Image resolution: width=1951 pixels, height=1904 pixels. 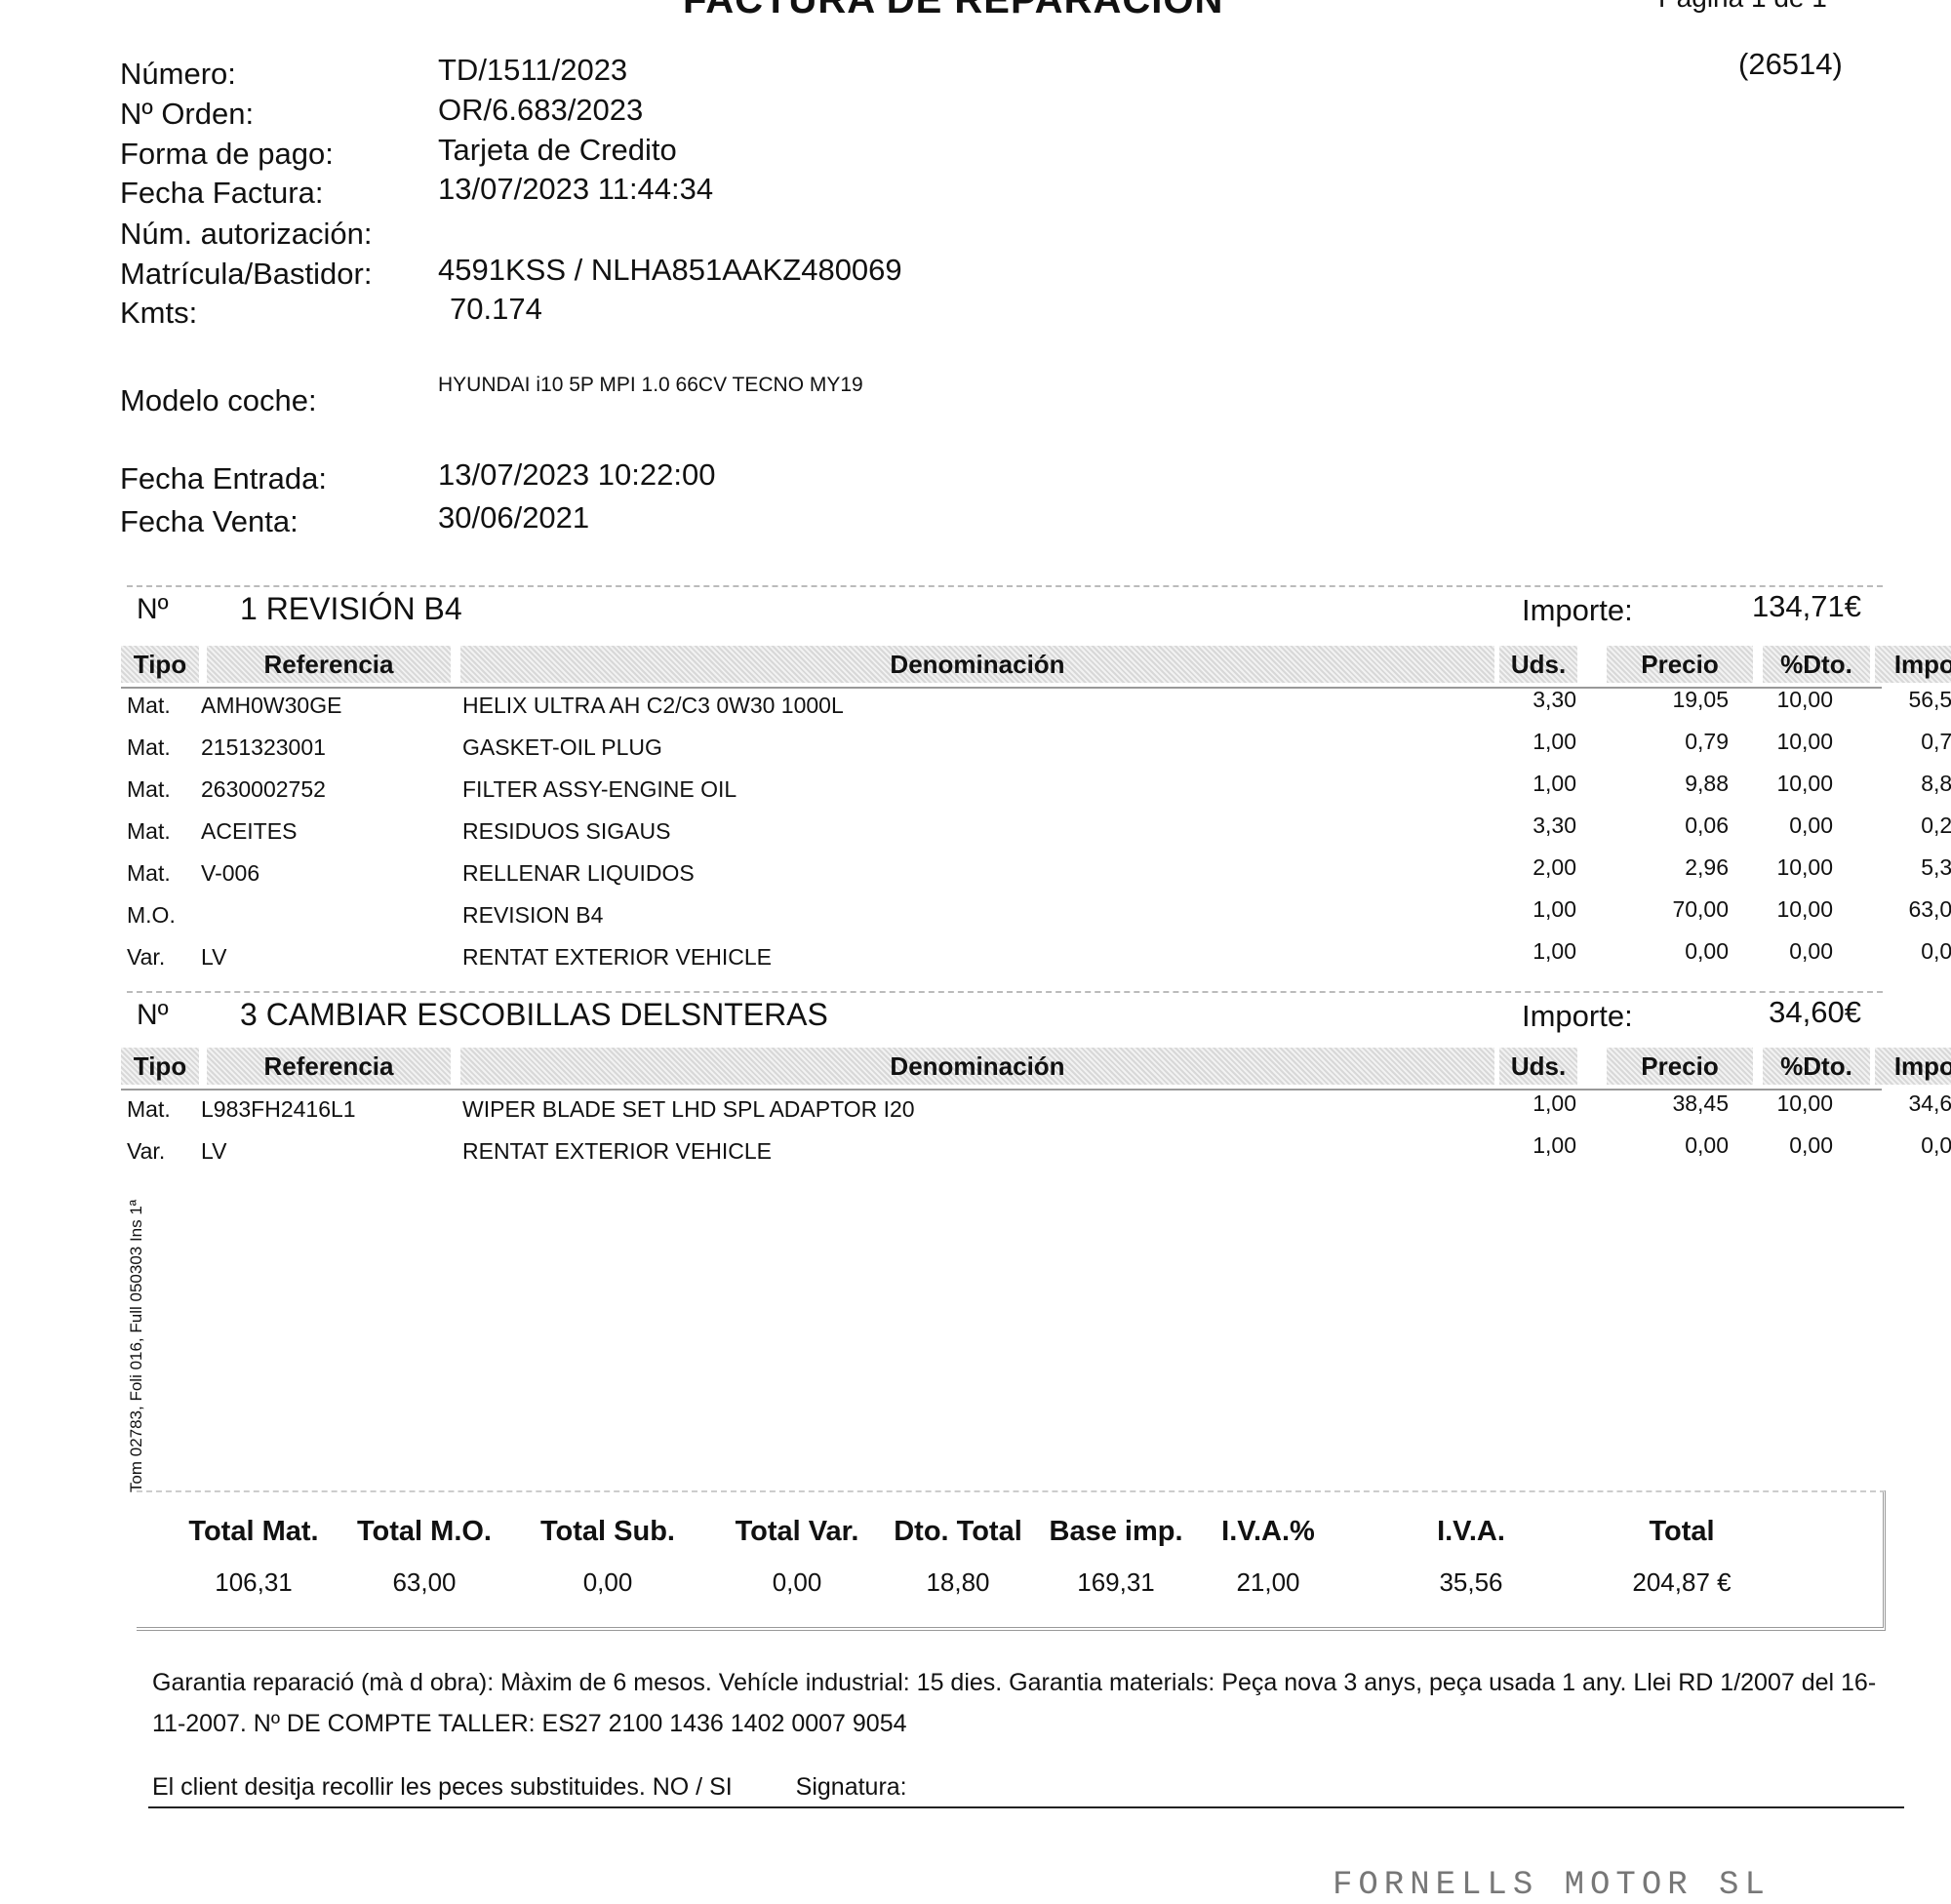 I want to click on table-cell: REVISION B4, so click(x=533, y=915).